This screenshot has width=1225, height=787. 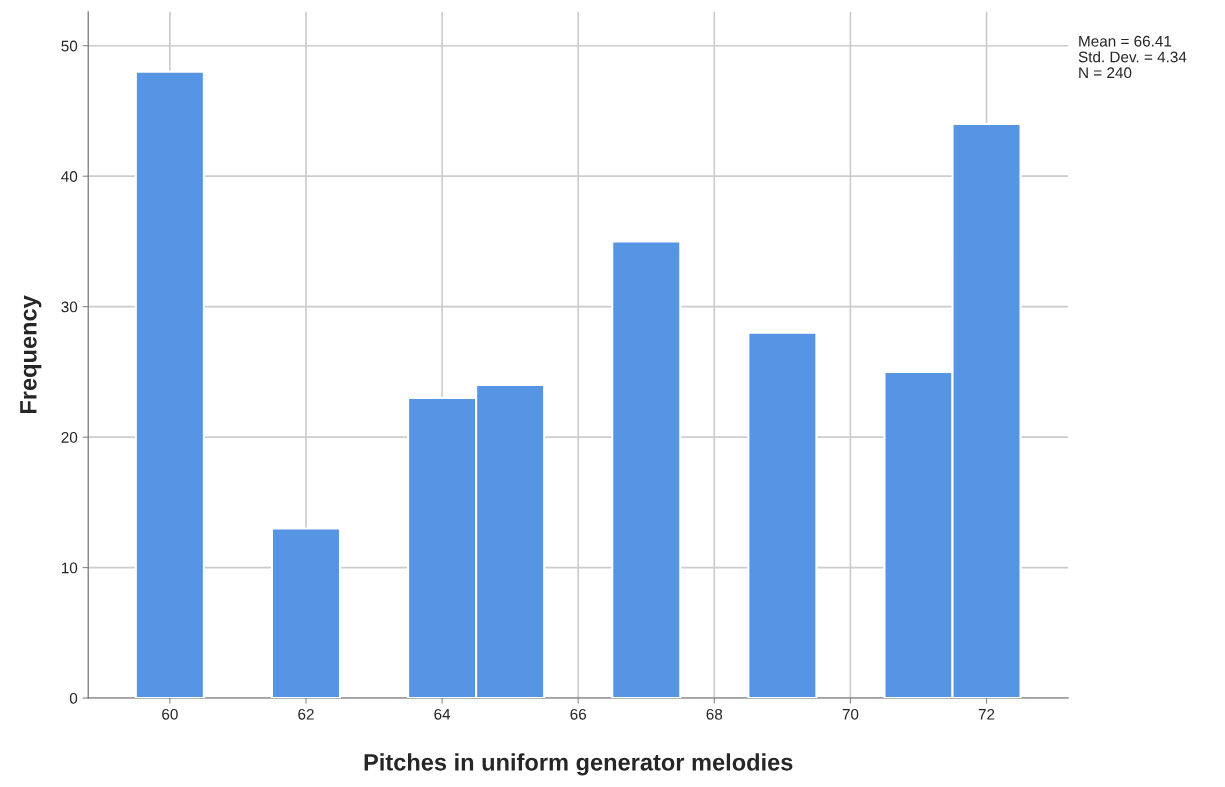 What do you see at coordinates (578, 764) in the screenshot?
I see `x-axis-title: Pitches in uniform generator melodies` at bounding box center [578, 764].